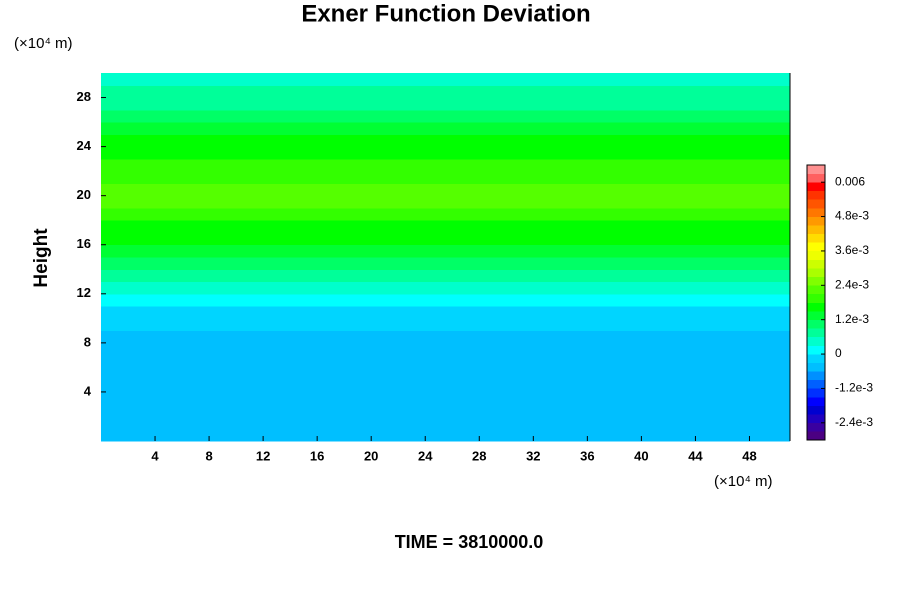 This screenshot has height=600, width=900. I want to click on x-tick-label: 4, so click(155, 455).